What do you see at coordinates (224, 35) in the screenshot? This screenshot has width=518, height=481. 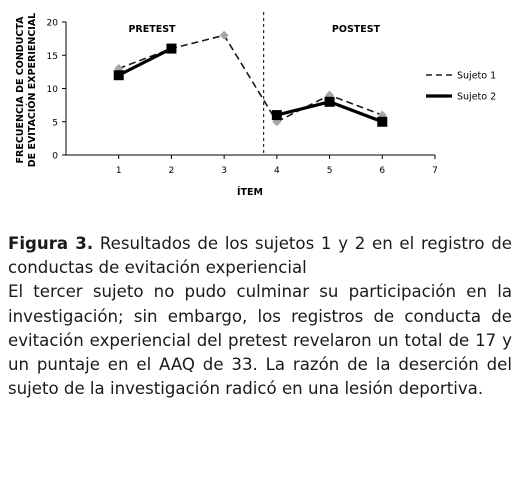 I see `series-1-point` at bounding box center [224, 35].